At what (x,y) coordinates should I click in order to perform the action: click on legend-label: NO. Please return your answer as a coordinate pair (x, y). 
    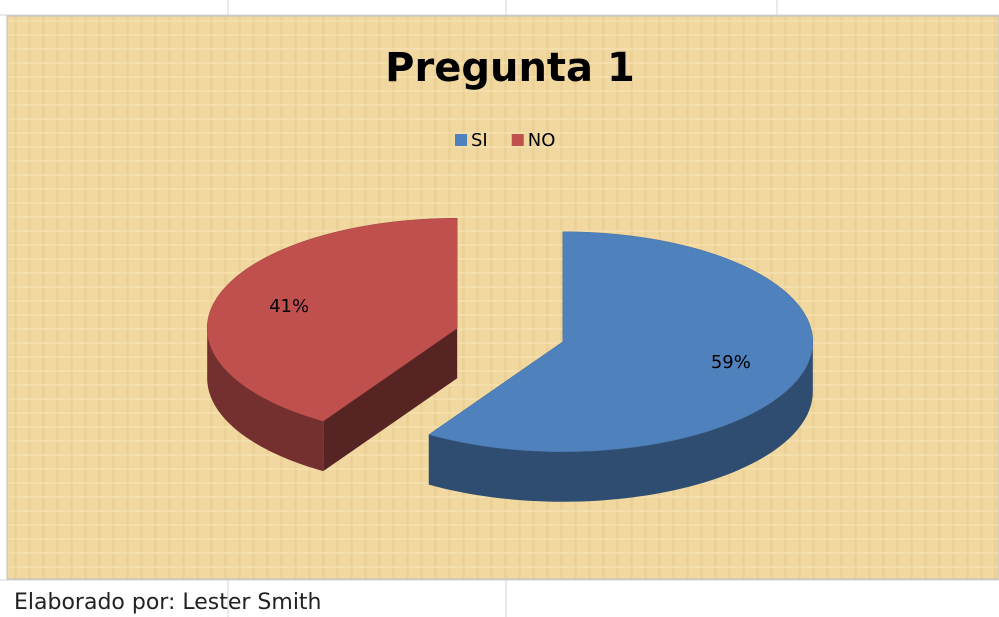
    Looking at the image, I should click on (542, 140).